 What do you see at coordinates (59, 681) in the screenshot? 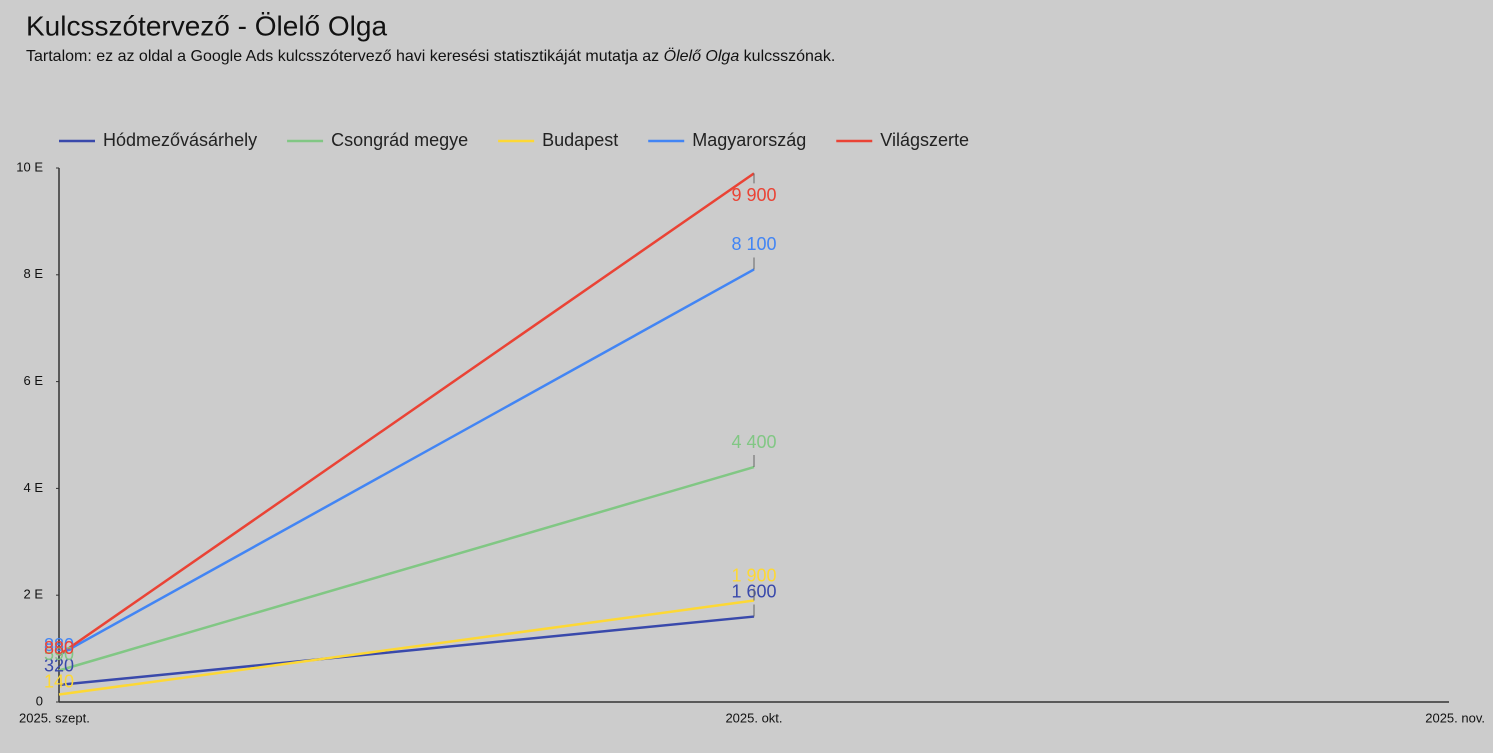
I see `data-label: 140` at bounding box center [59, 681].